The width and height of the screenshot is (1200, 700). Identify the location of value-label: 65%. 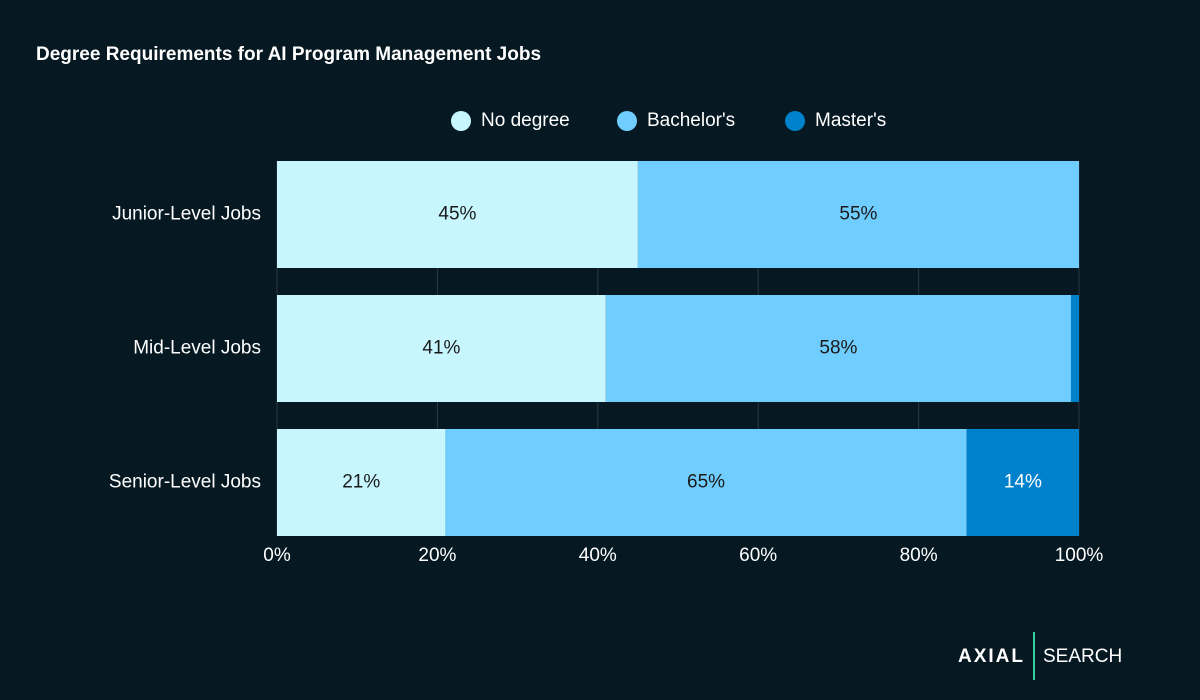
(706, 482).